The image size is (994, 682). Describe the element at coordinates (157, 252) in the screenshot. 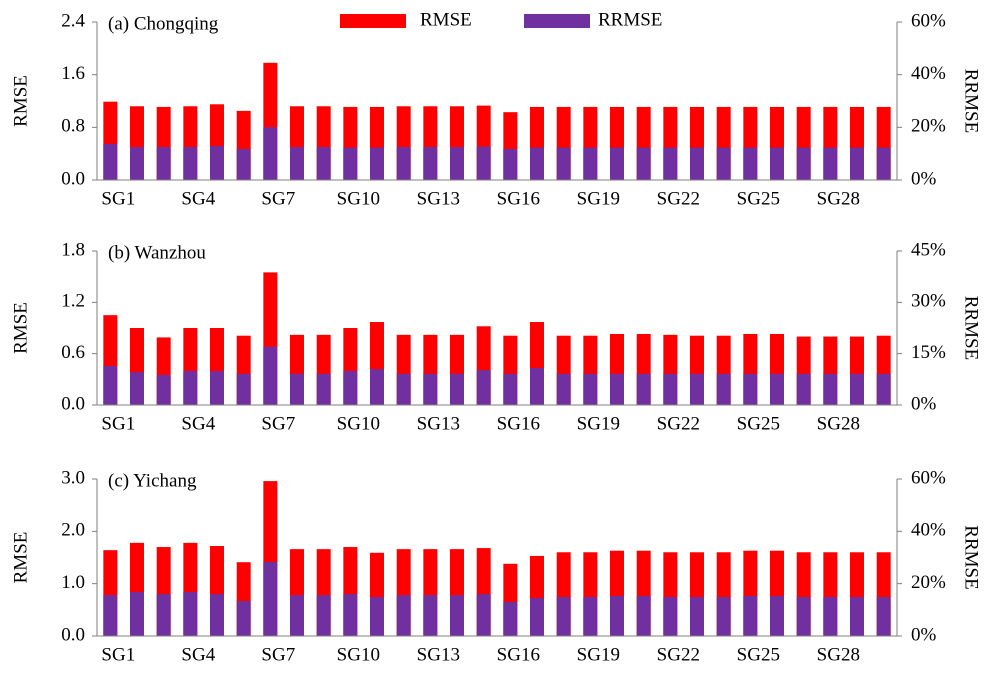

I see `panel-title: (b) Wanzhou` at that location.